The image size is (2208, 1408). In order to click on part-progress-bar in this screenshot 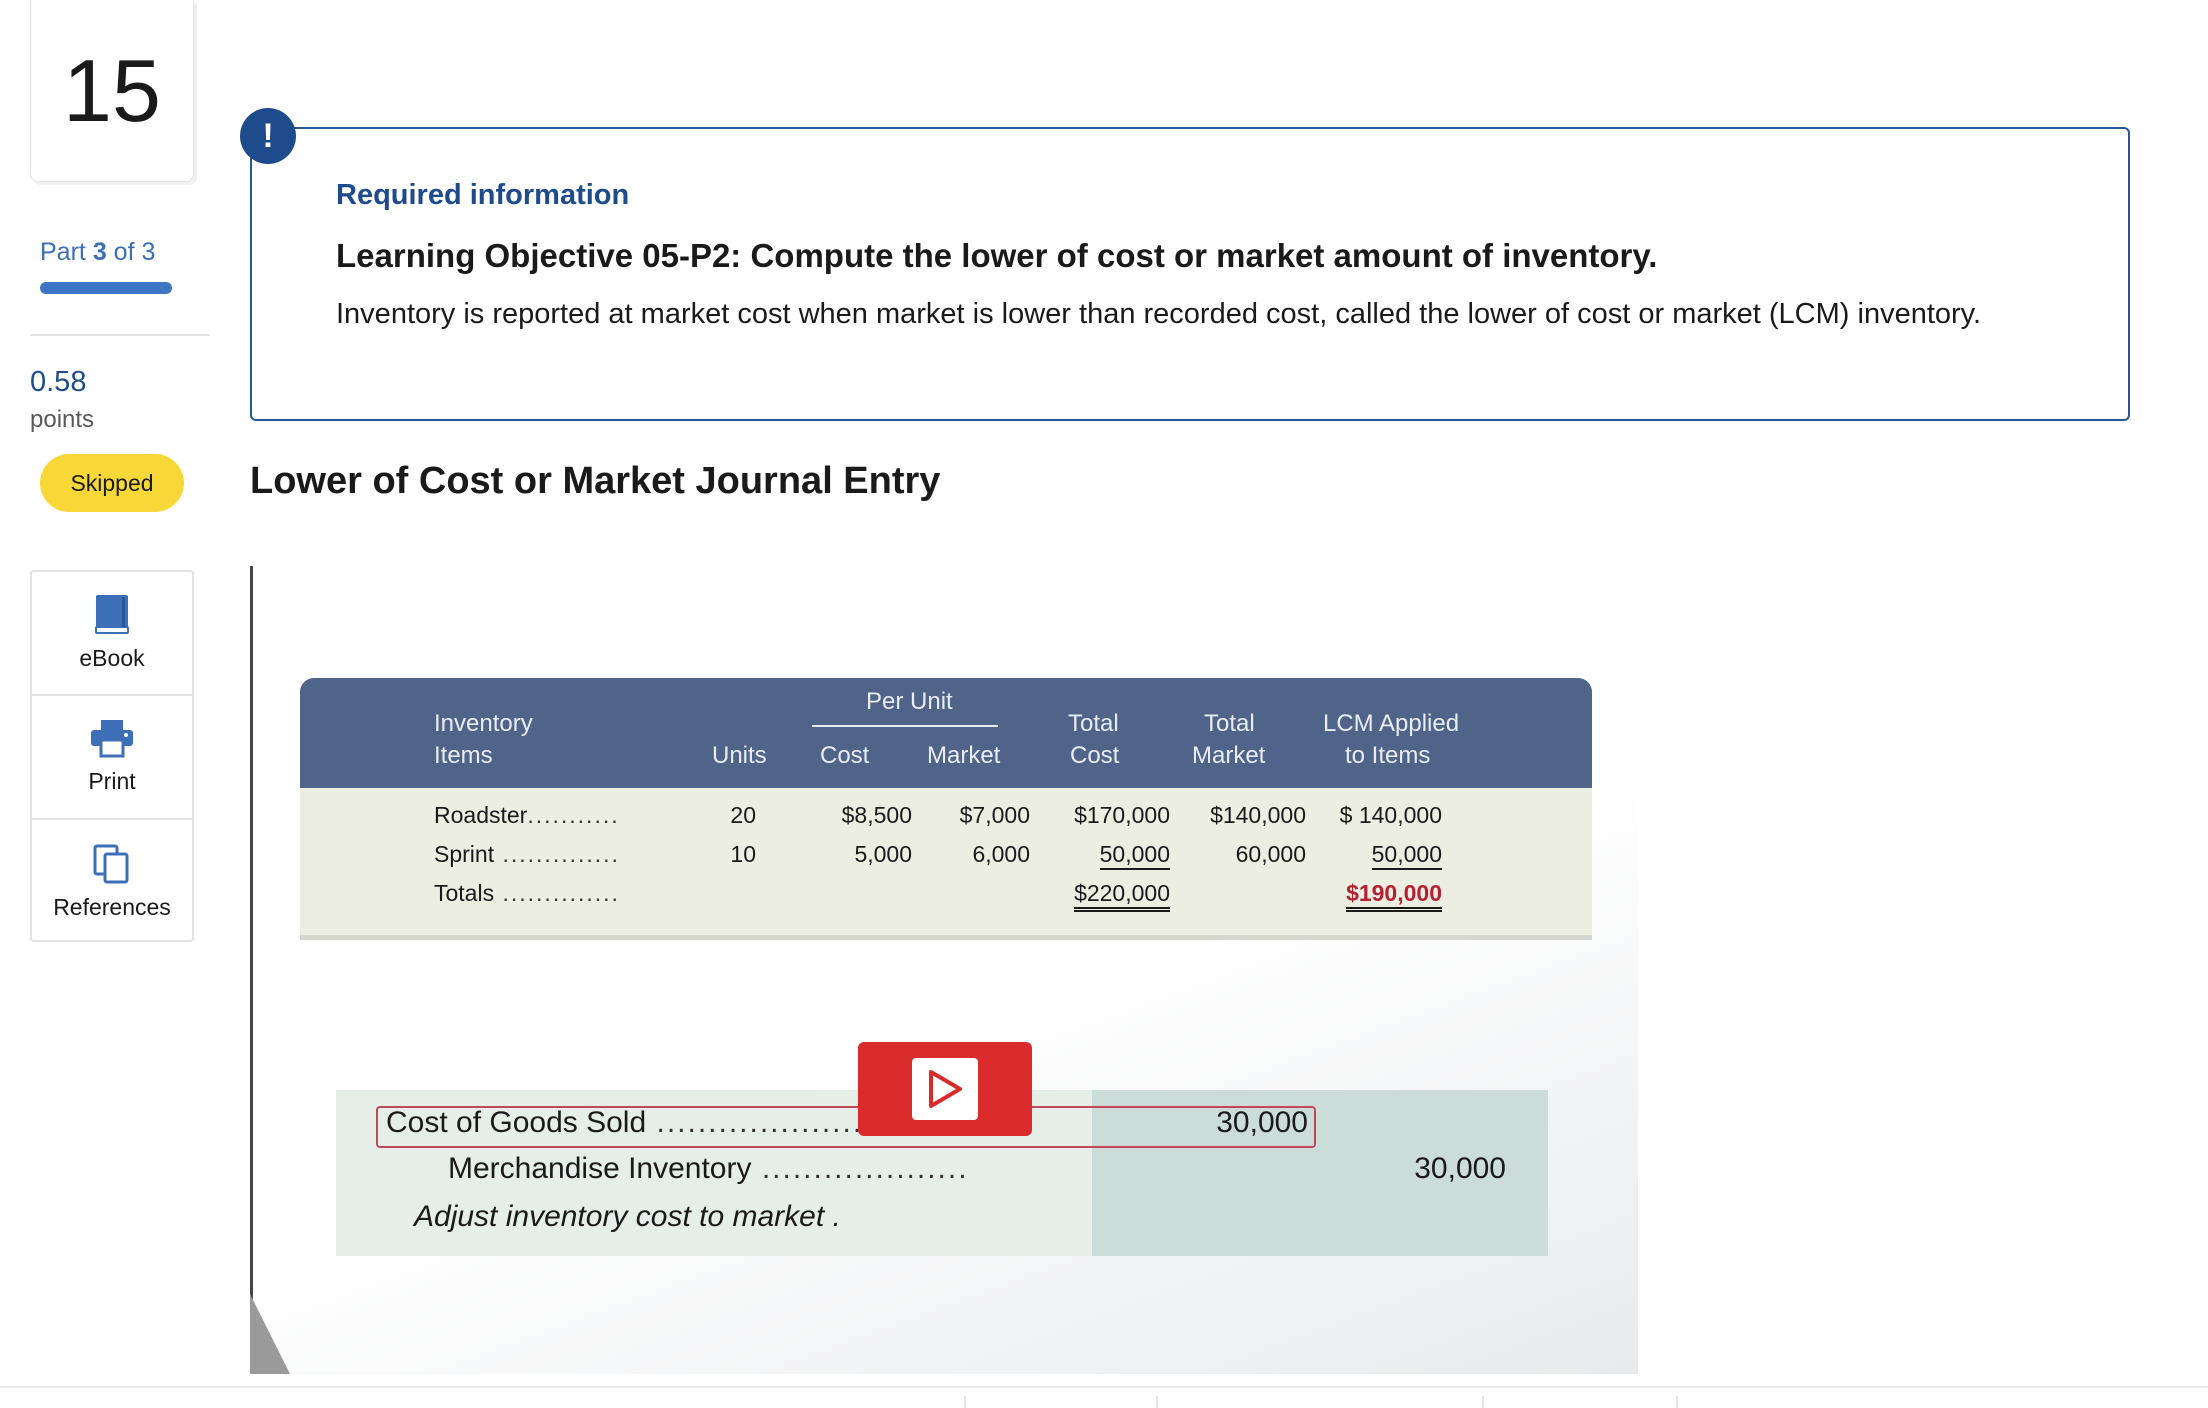, I will do `click(106, 288)`.